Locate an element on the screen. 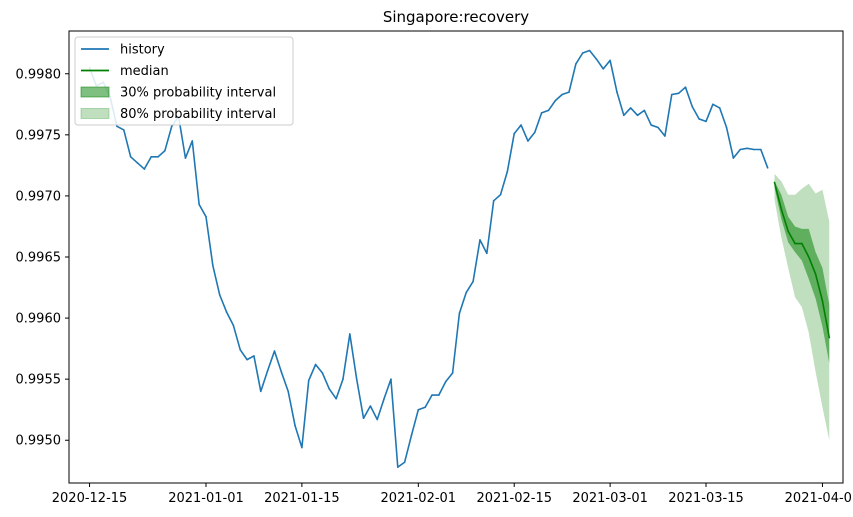 This screenshot has height=517, width=853. y-tick-label: 0.9960 is located at coordinates (39, 319).